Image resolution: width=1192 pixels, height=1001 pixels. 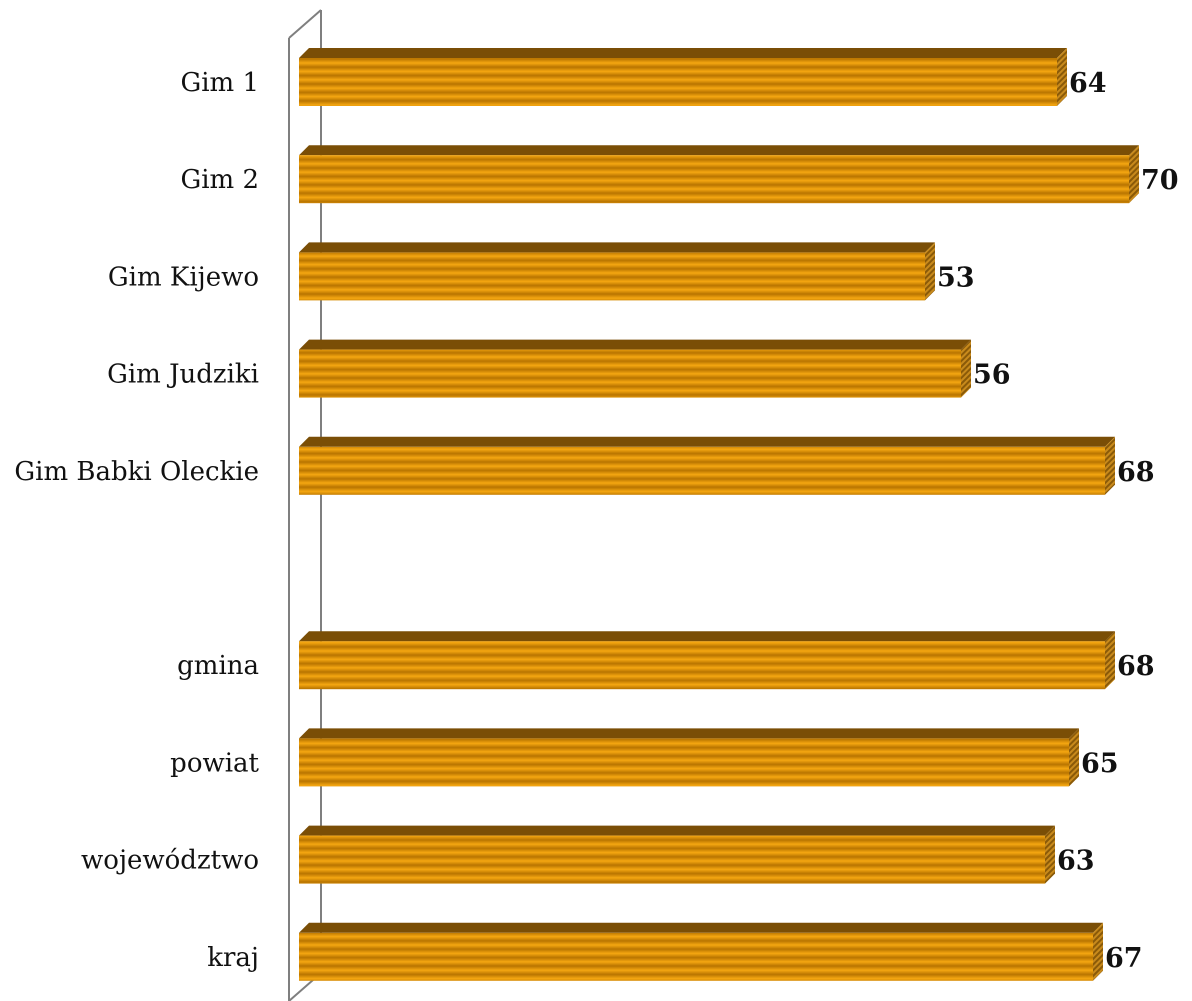 I want to click on value-label: 65, so click(x=1100, y=763).